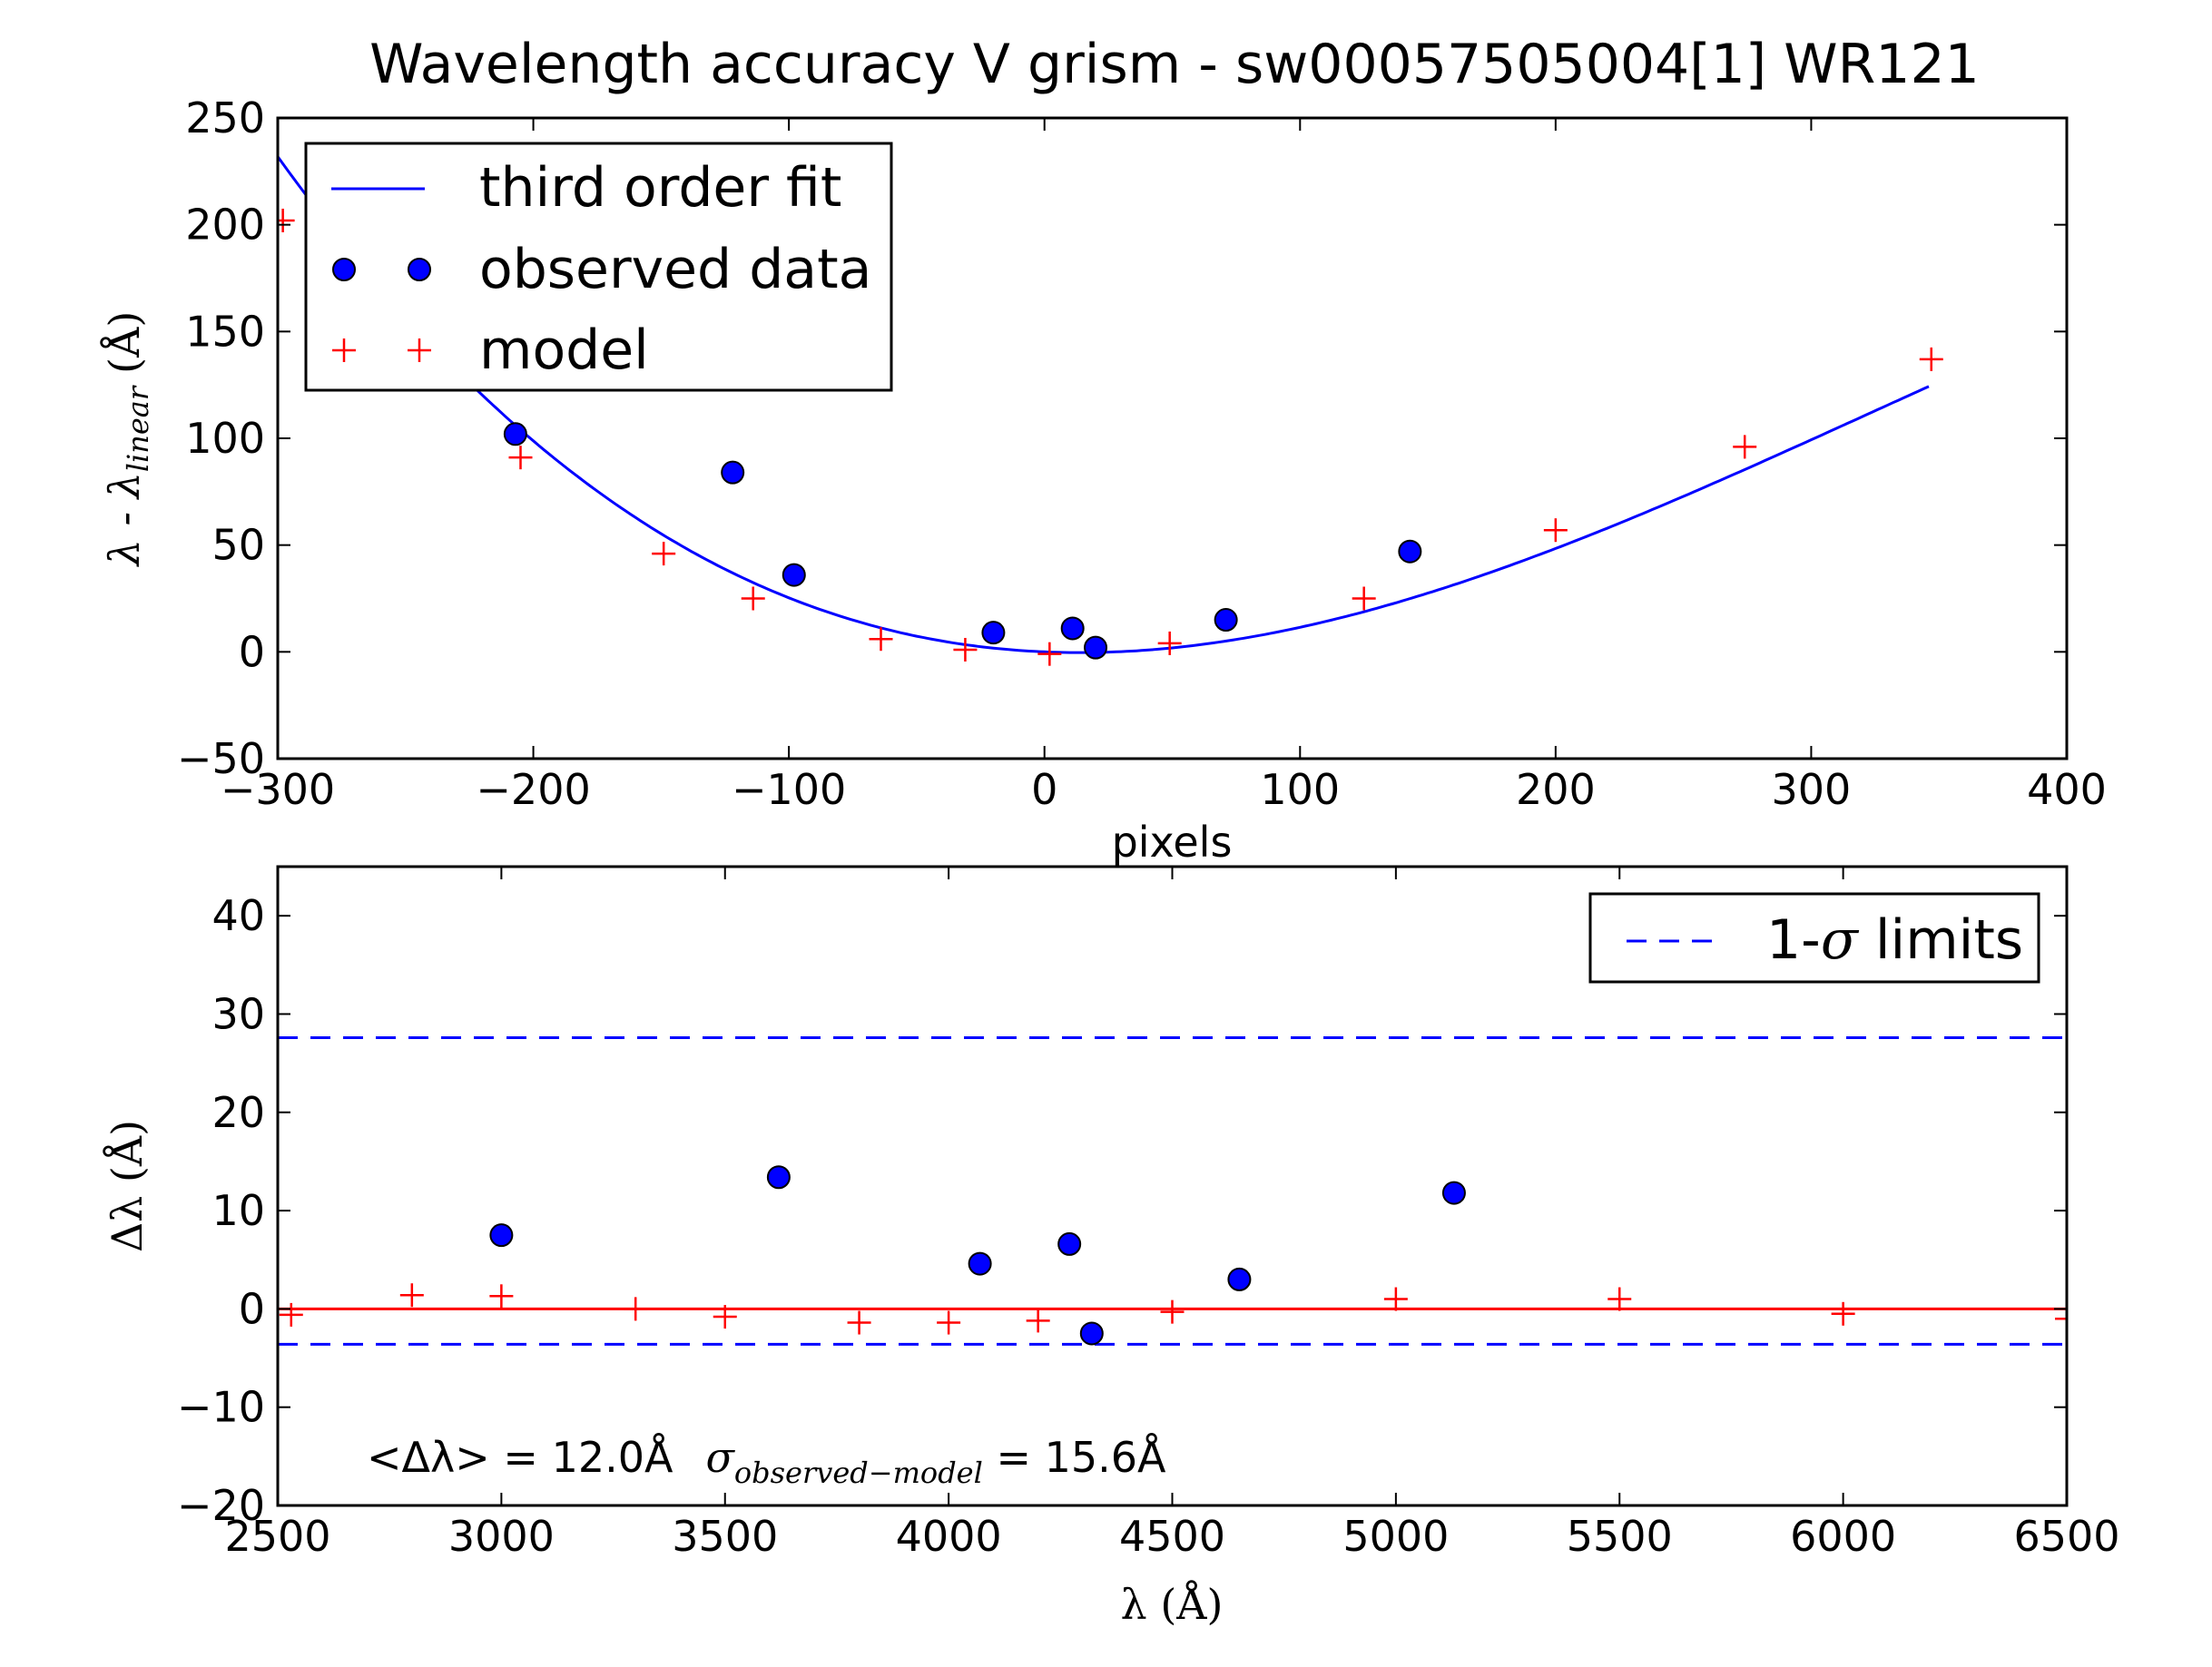 This screenshot has height=1667, width=2212. What do you see at coordinates (278, 789) in the screenshot?
I see `x-tick-label: −300` at bounding box center [278, 789].